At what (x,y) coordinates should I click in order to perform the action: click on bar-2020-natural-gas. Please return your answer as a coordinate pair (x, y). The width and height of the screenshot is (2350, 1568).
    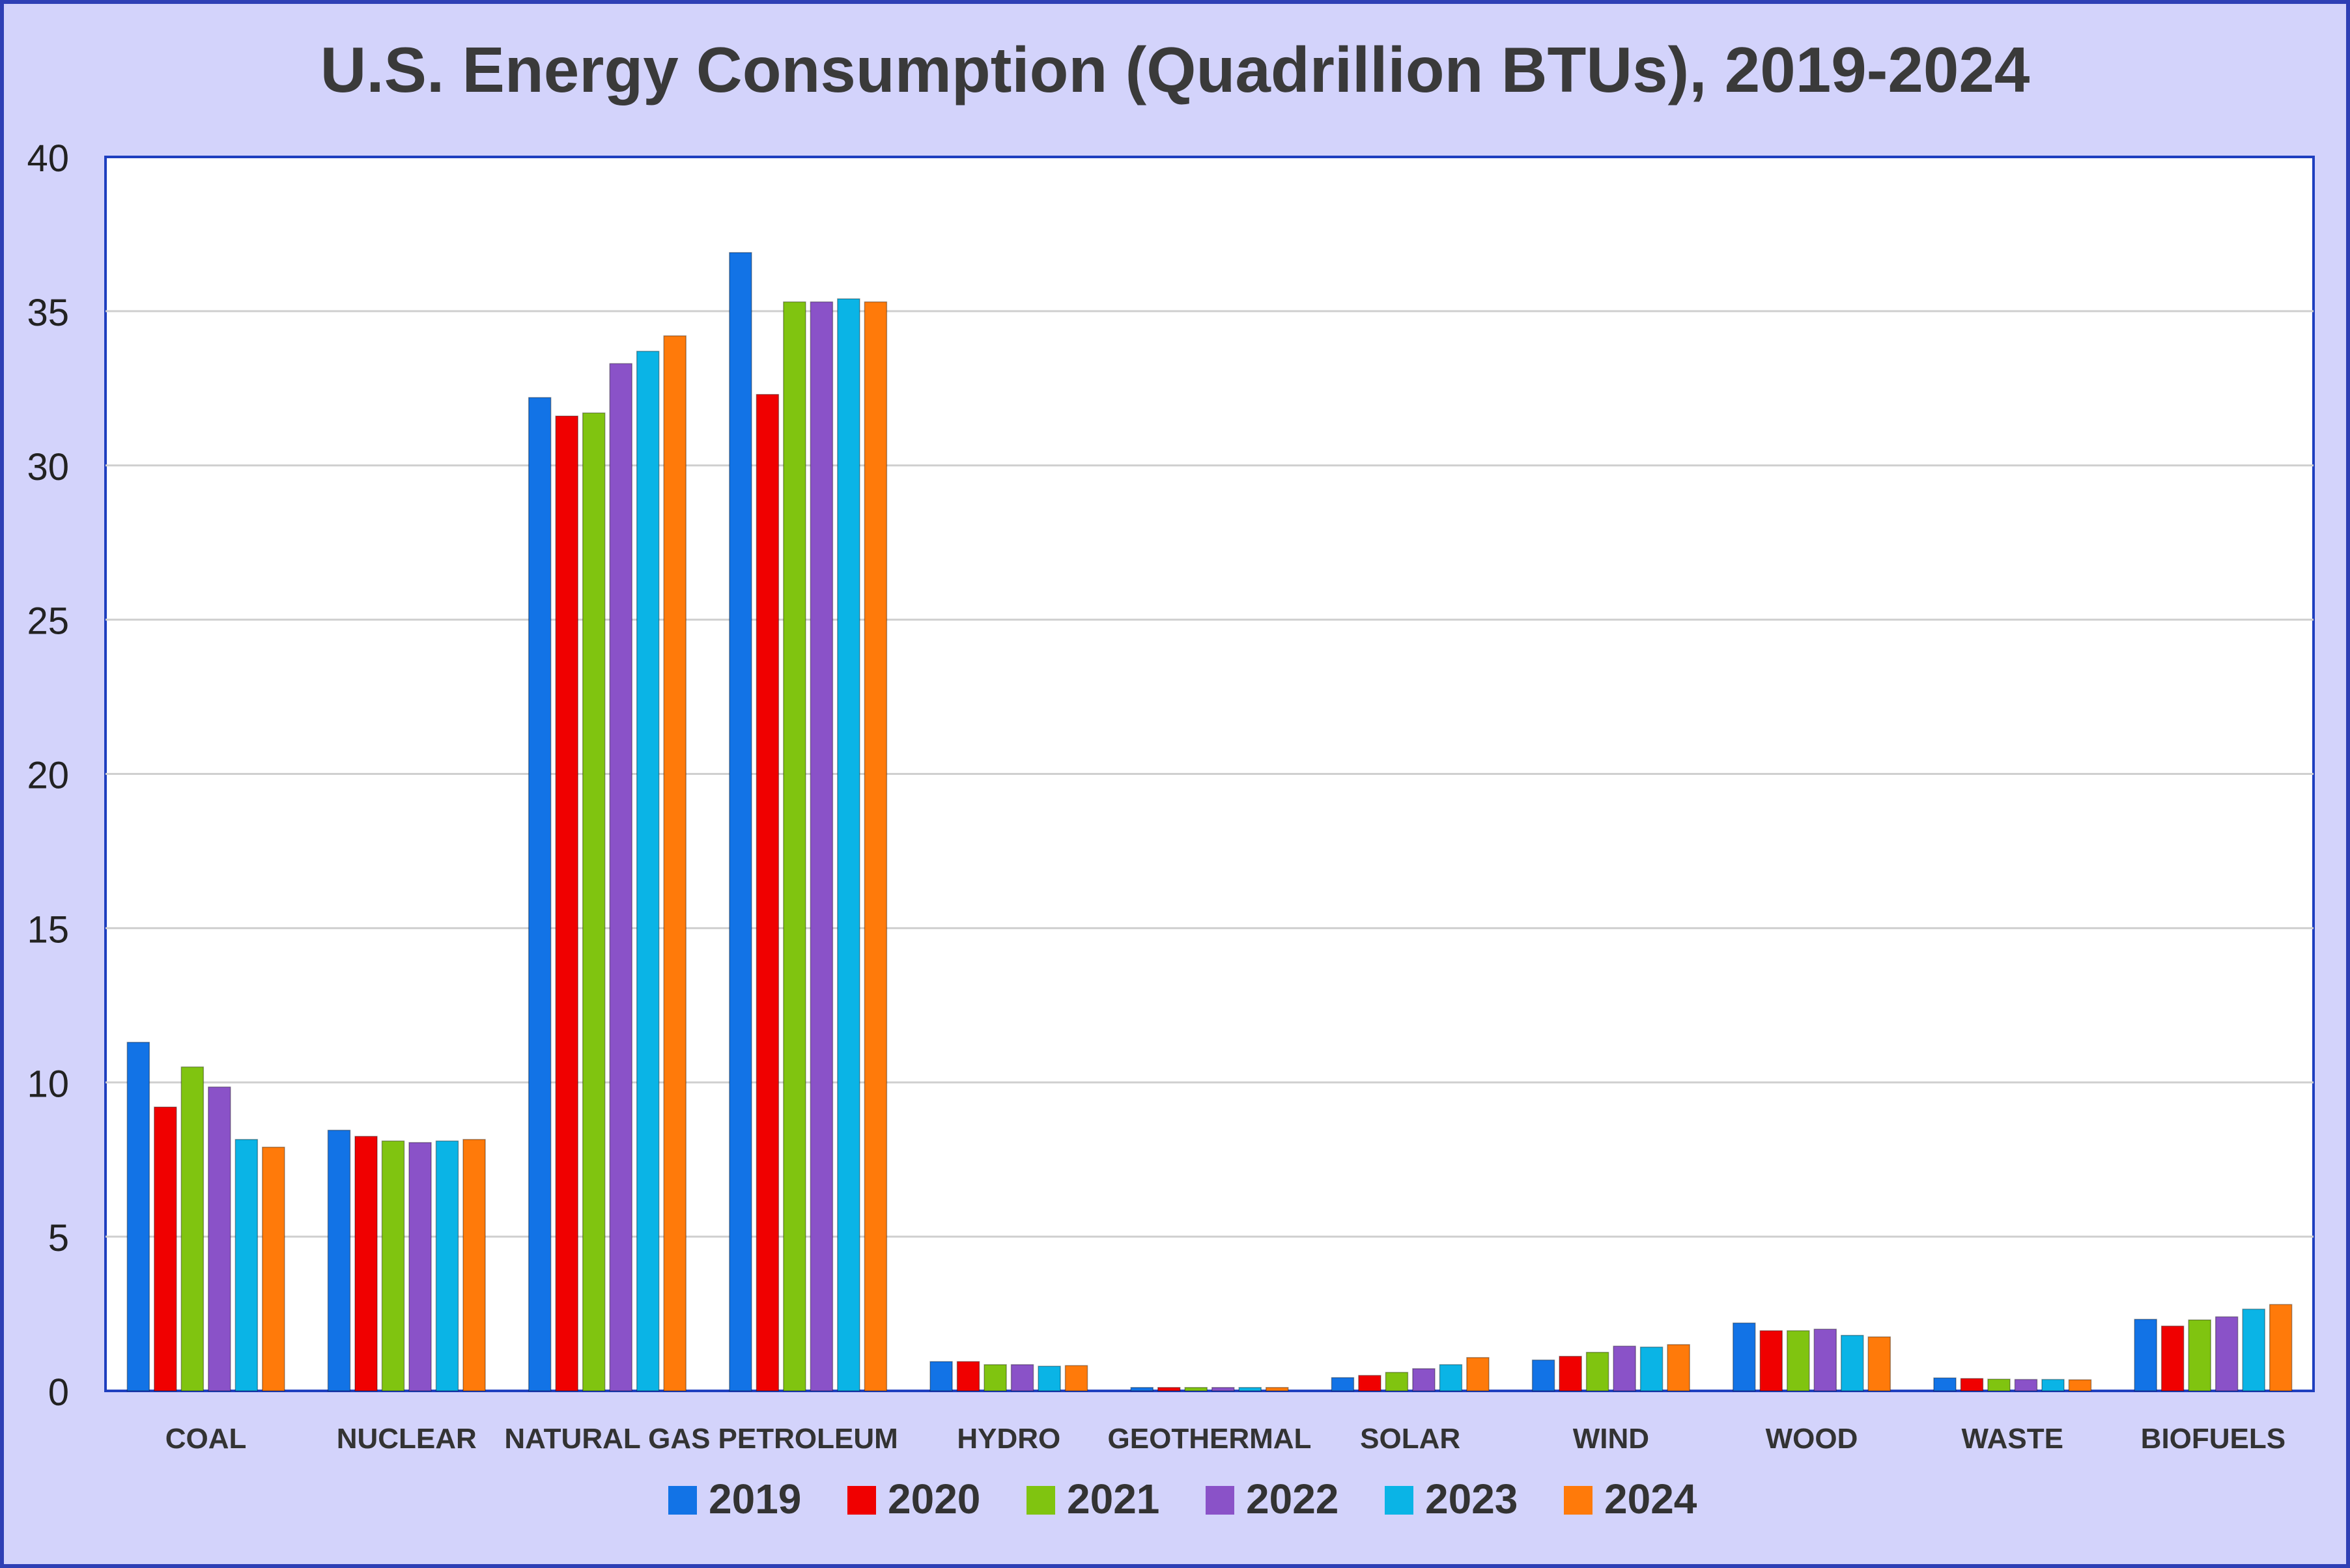
    Looking at the image, I should click on (566, 904).